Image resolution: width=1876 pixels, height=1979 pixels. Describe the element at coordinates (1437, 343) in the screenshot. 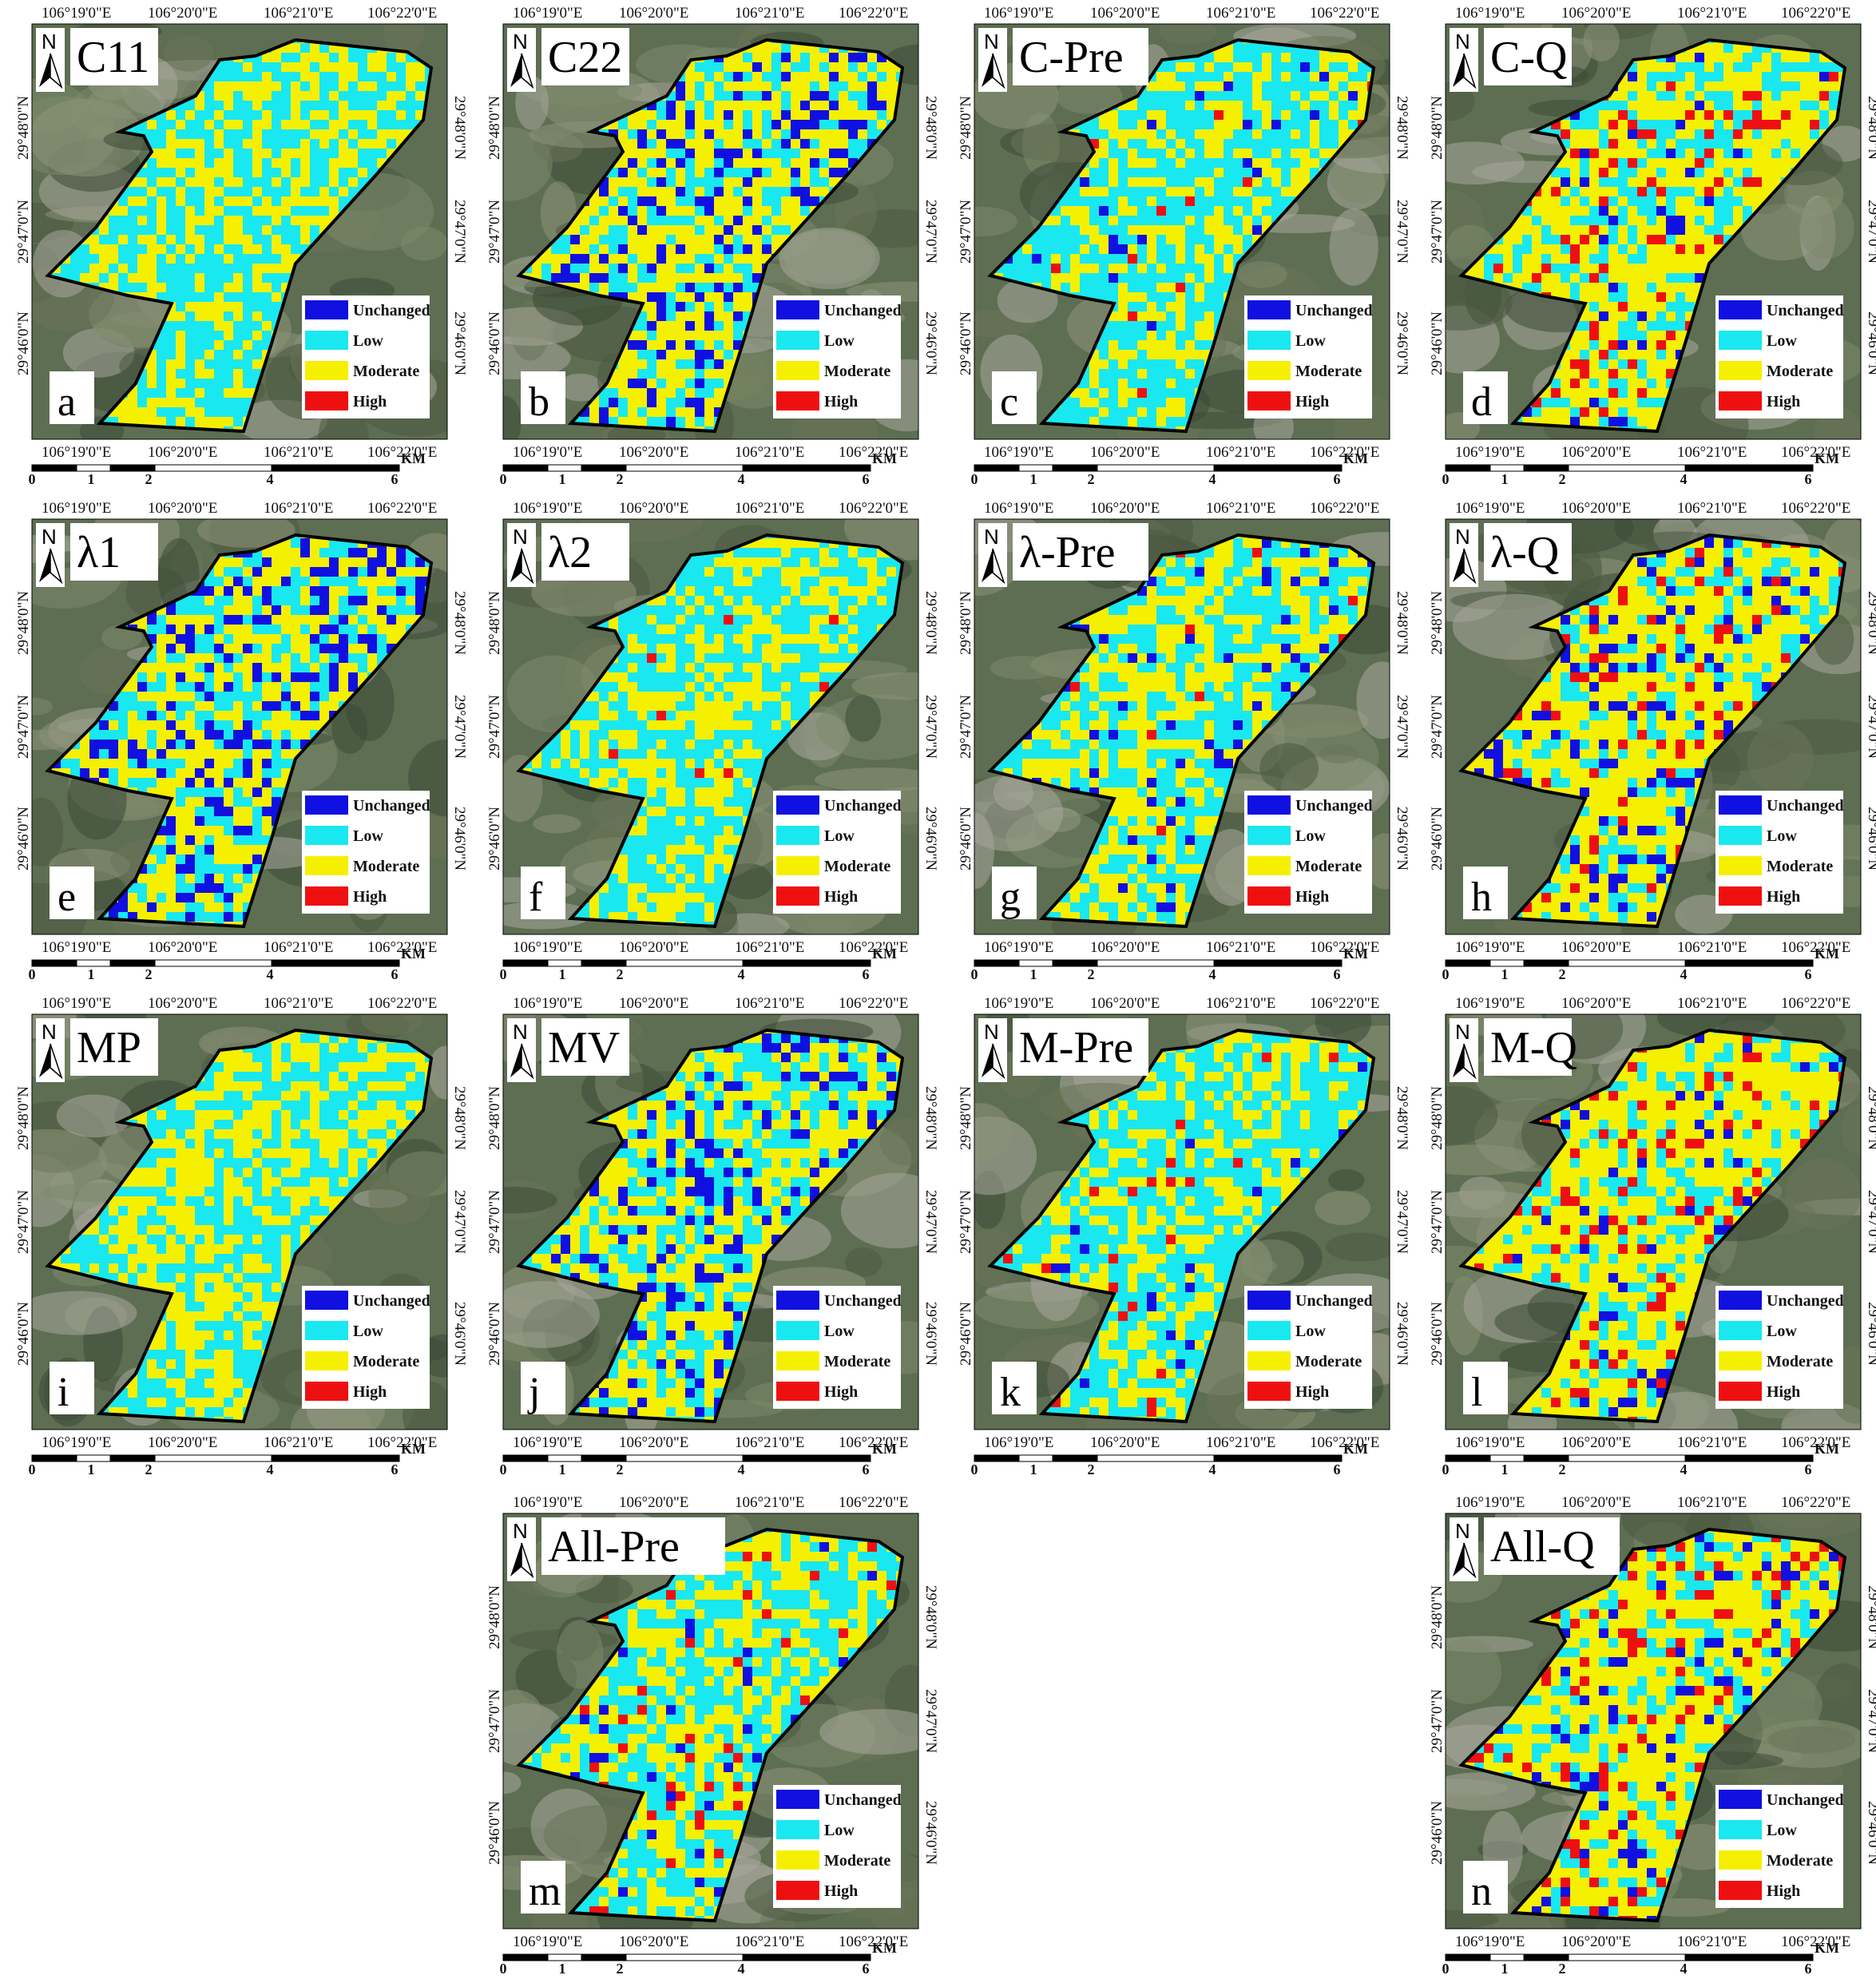

I see `lat-label-left: 29°46'0"N` at that location.